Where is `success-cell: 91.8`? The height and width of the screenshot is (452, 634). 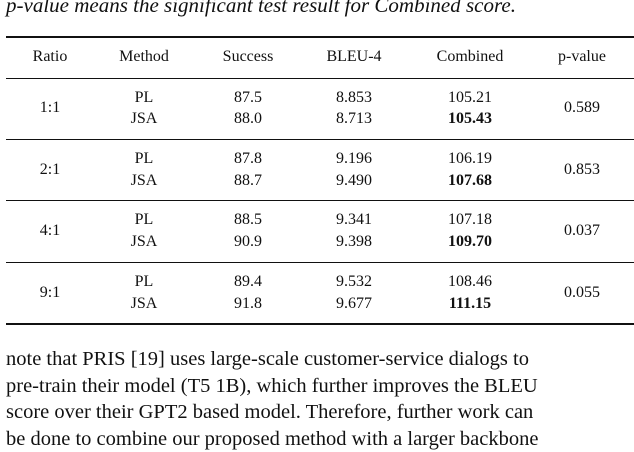 success-cell: 91.8 is located at coordinates (248, 304).